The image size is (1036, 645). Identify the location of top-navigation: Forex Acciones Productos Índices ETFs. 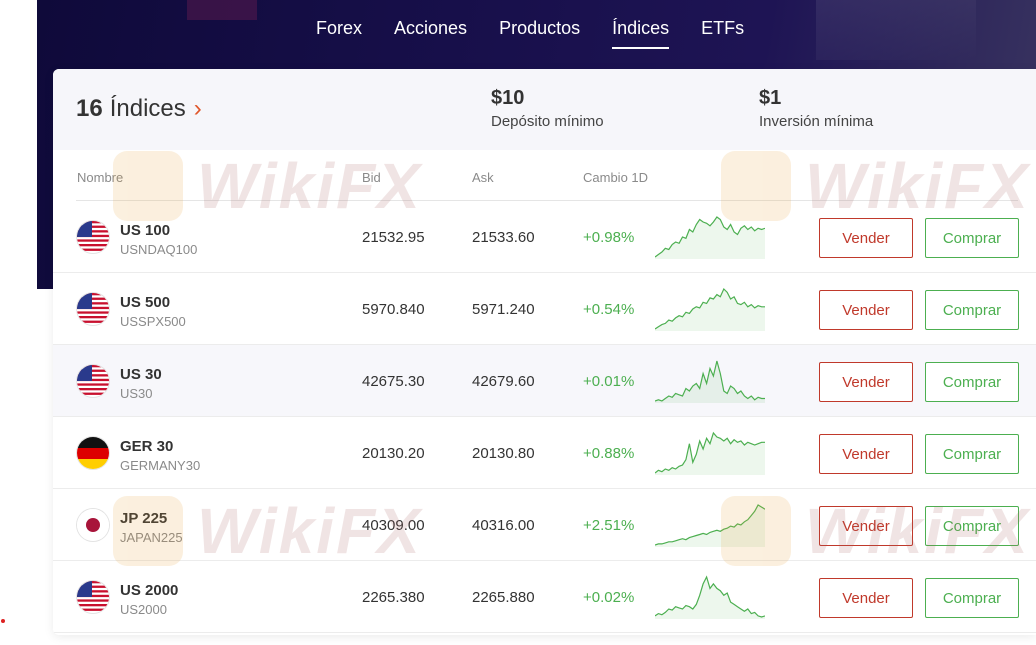
(530, 27).